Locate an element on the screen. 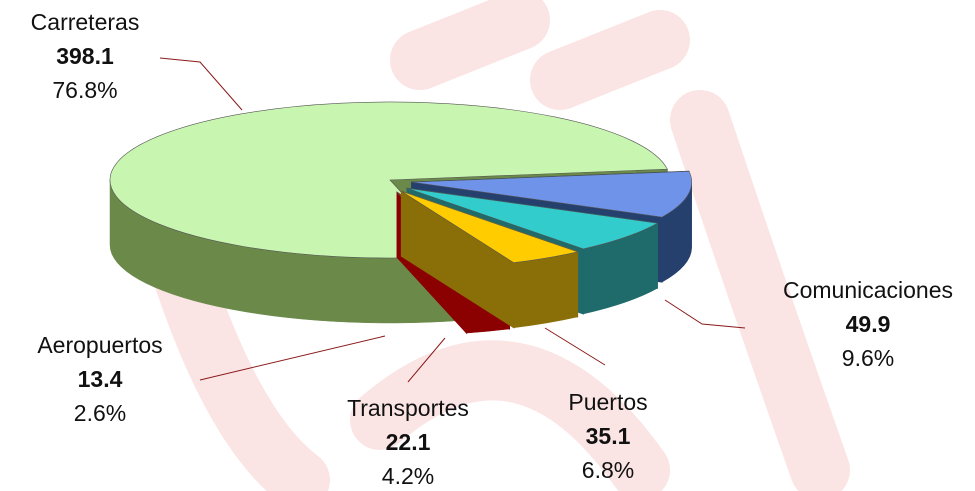  slice-side is located at coordinates (545, 290).